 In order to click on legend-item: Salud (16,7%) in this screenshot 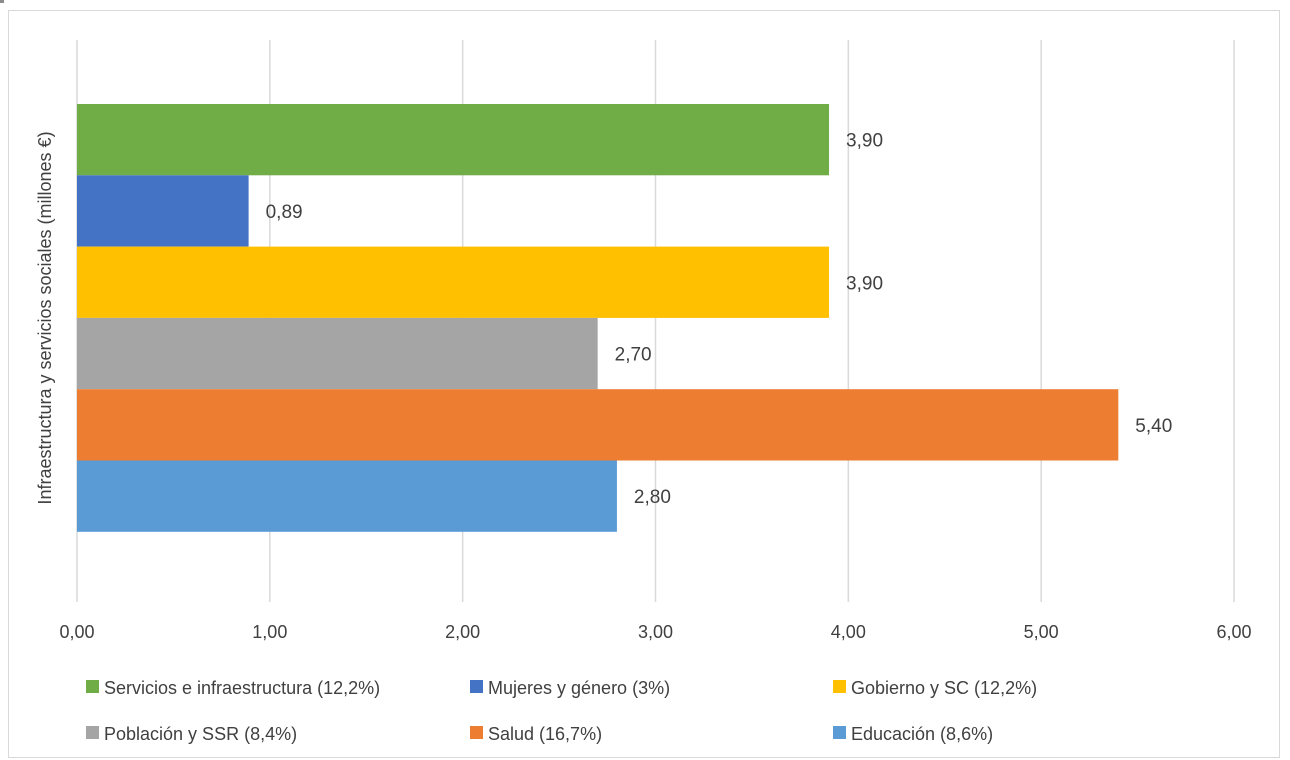, I will do `click(536, 734)`.